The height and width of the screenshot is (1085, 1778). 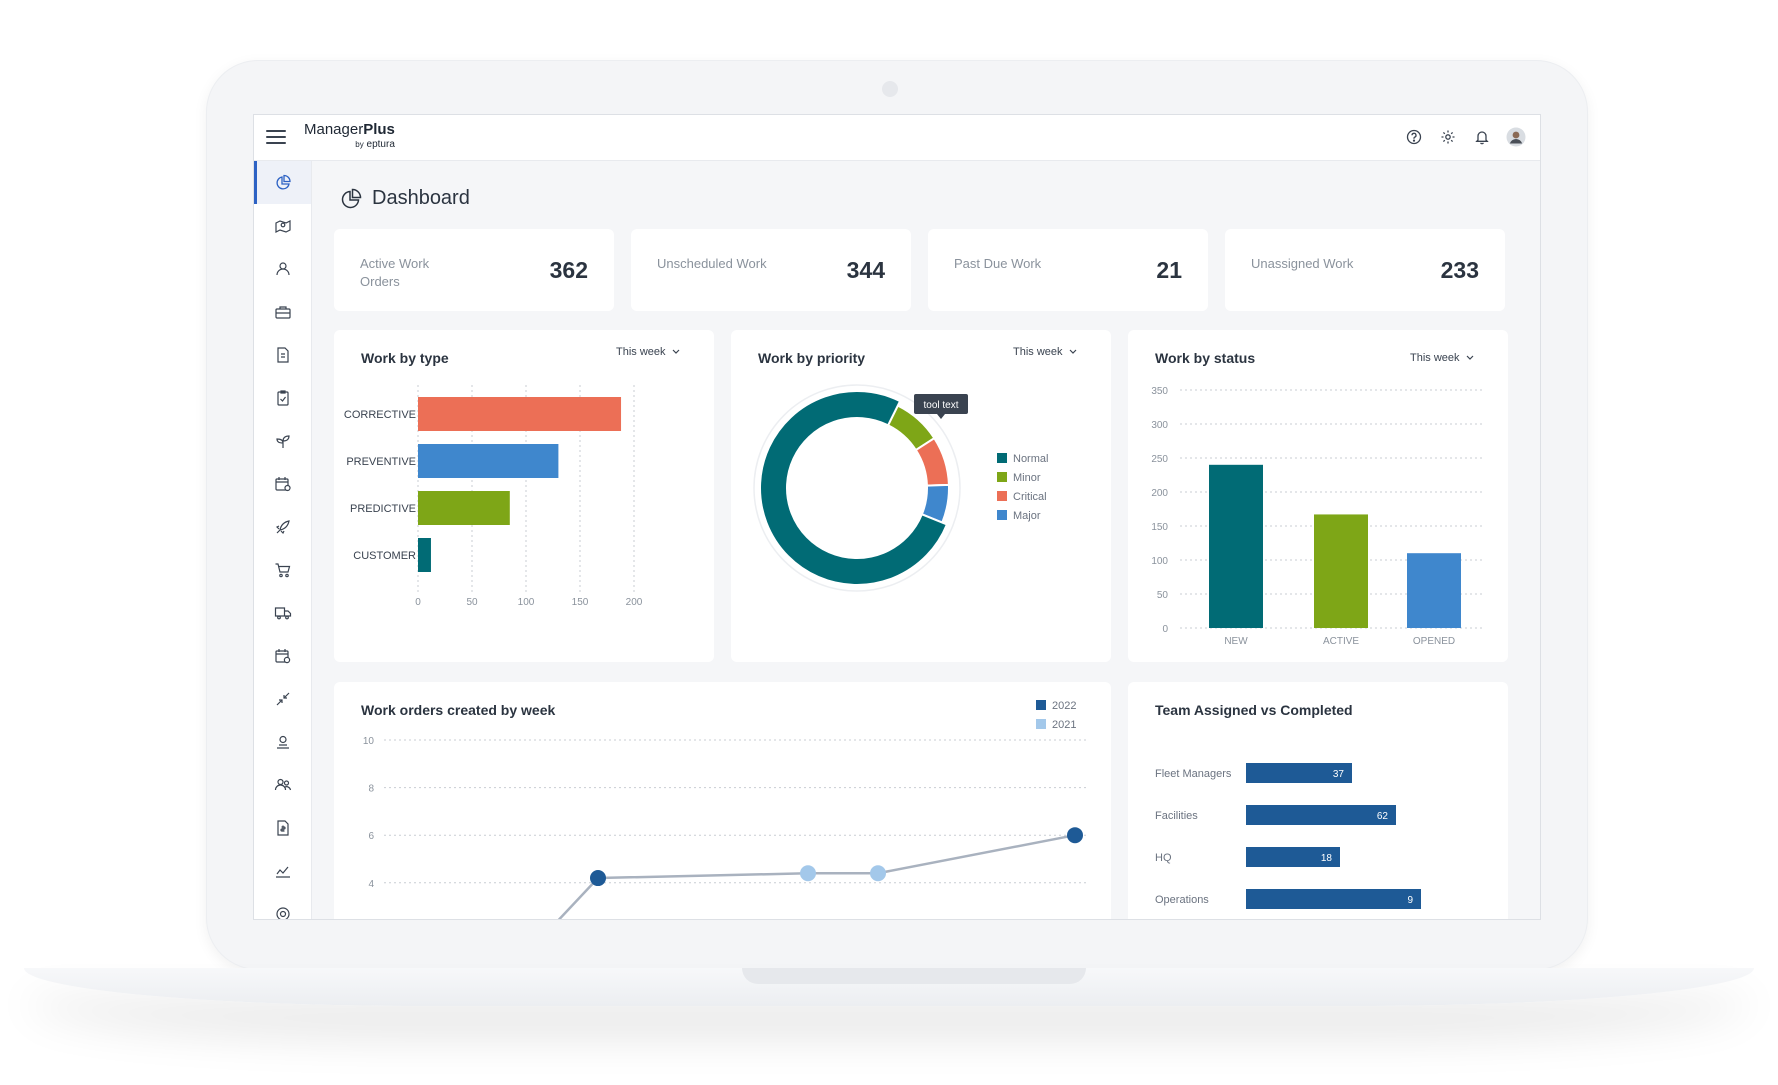 I want to click on category-label: HQ, so click(x=1163, y=858).